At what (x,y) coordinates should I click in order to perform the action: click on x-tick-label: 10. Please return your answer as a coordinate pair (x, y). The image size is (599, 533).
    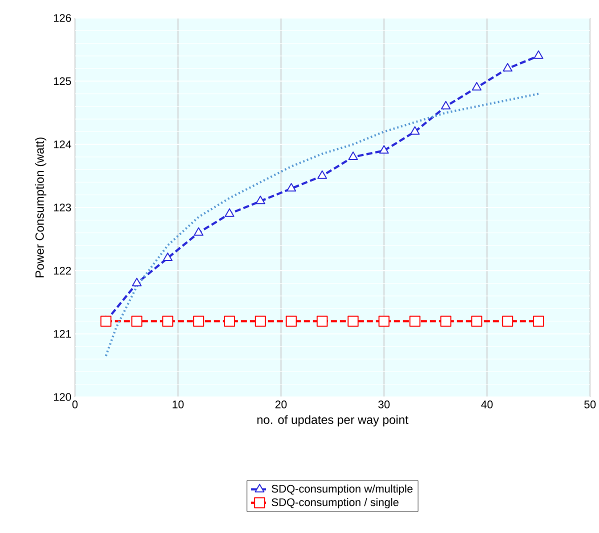
    Looking at the image, I should click on (178, 404).